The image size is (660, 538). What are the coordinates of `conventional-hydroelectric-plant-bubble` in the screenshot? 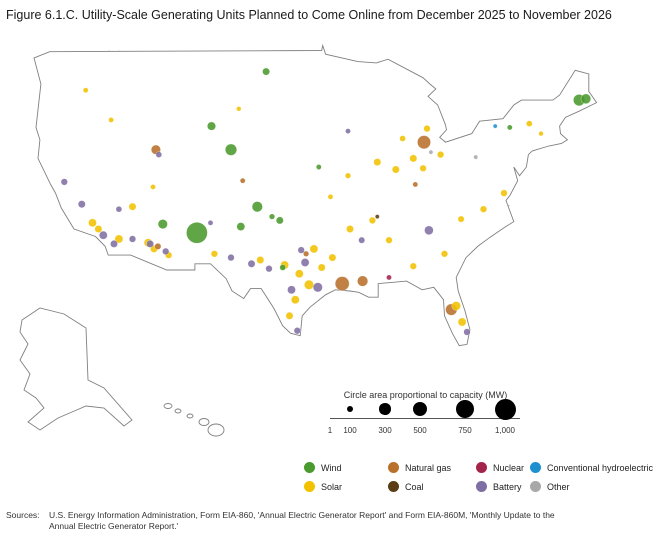 It's located at (495, 126).